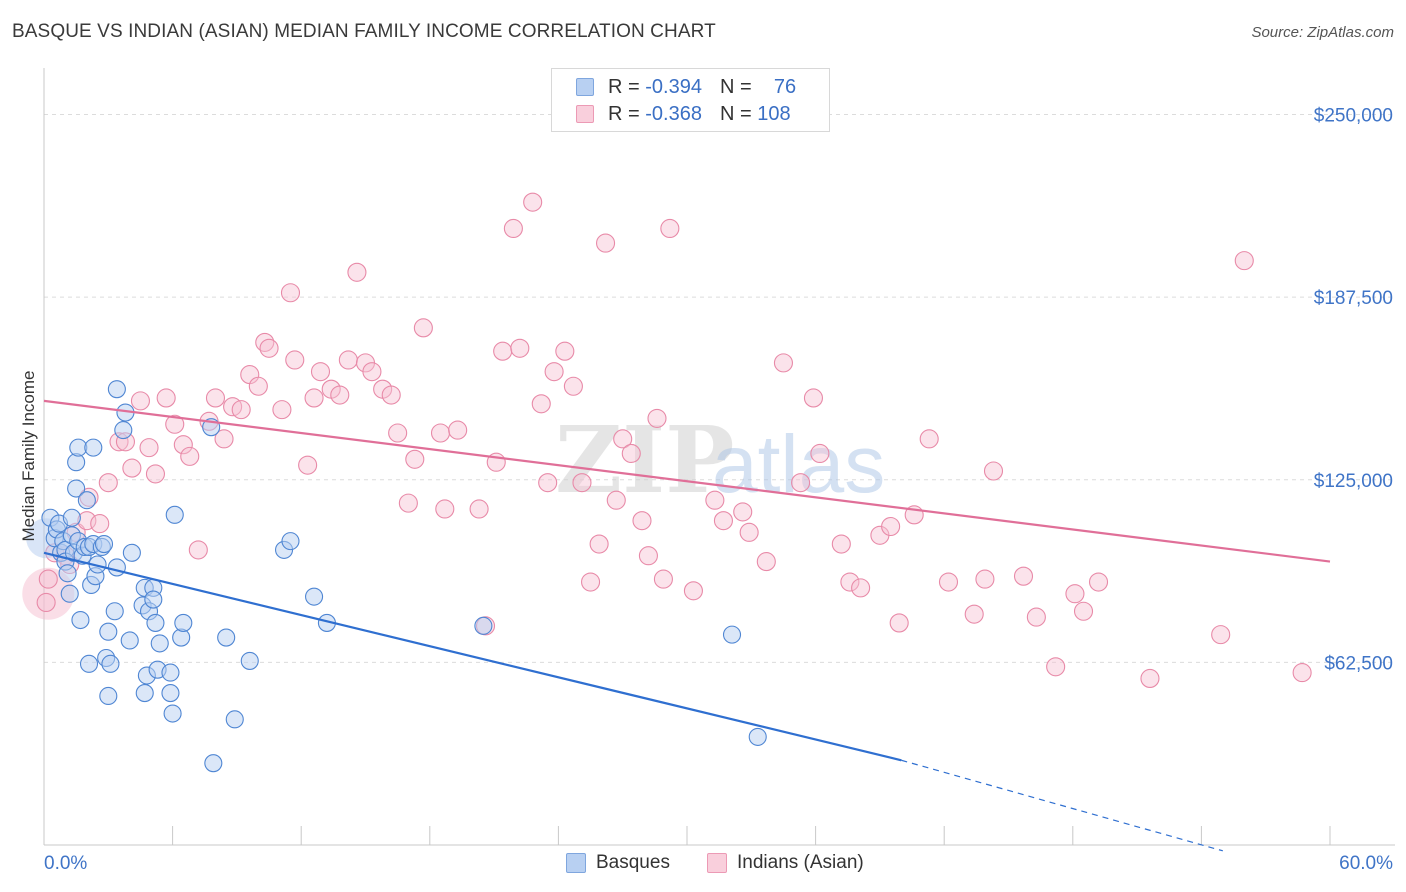 The width and height of the screenshot is (1406, 892). Describe the element at coordinates (65, 863) in the screenshot. I see `x-tick-label-min: 0.0%` at that location.